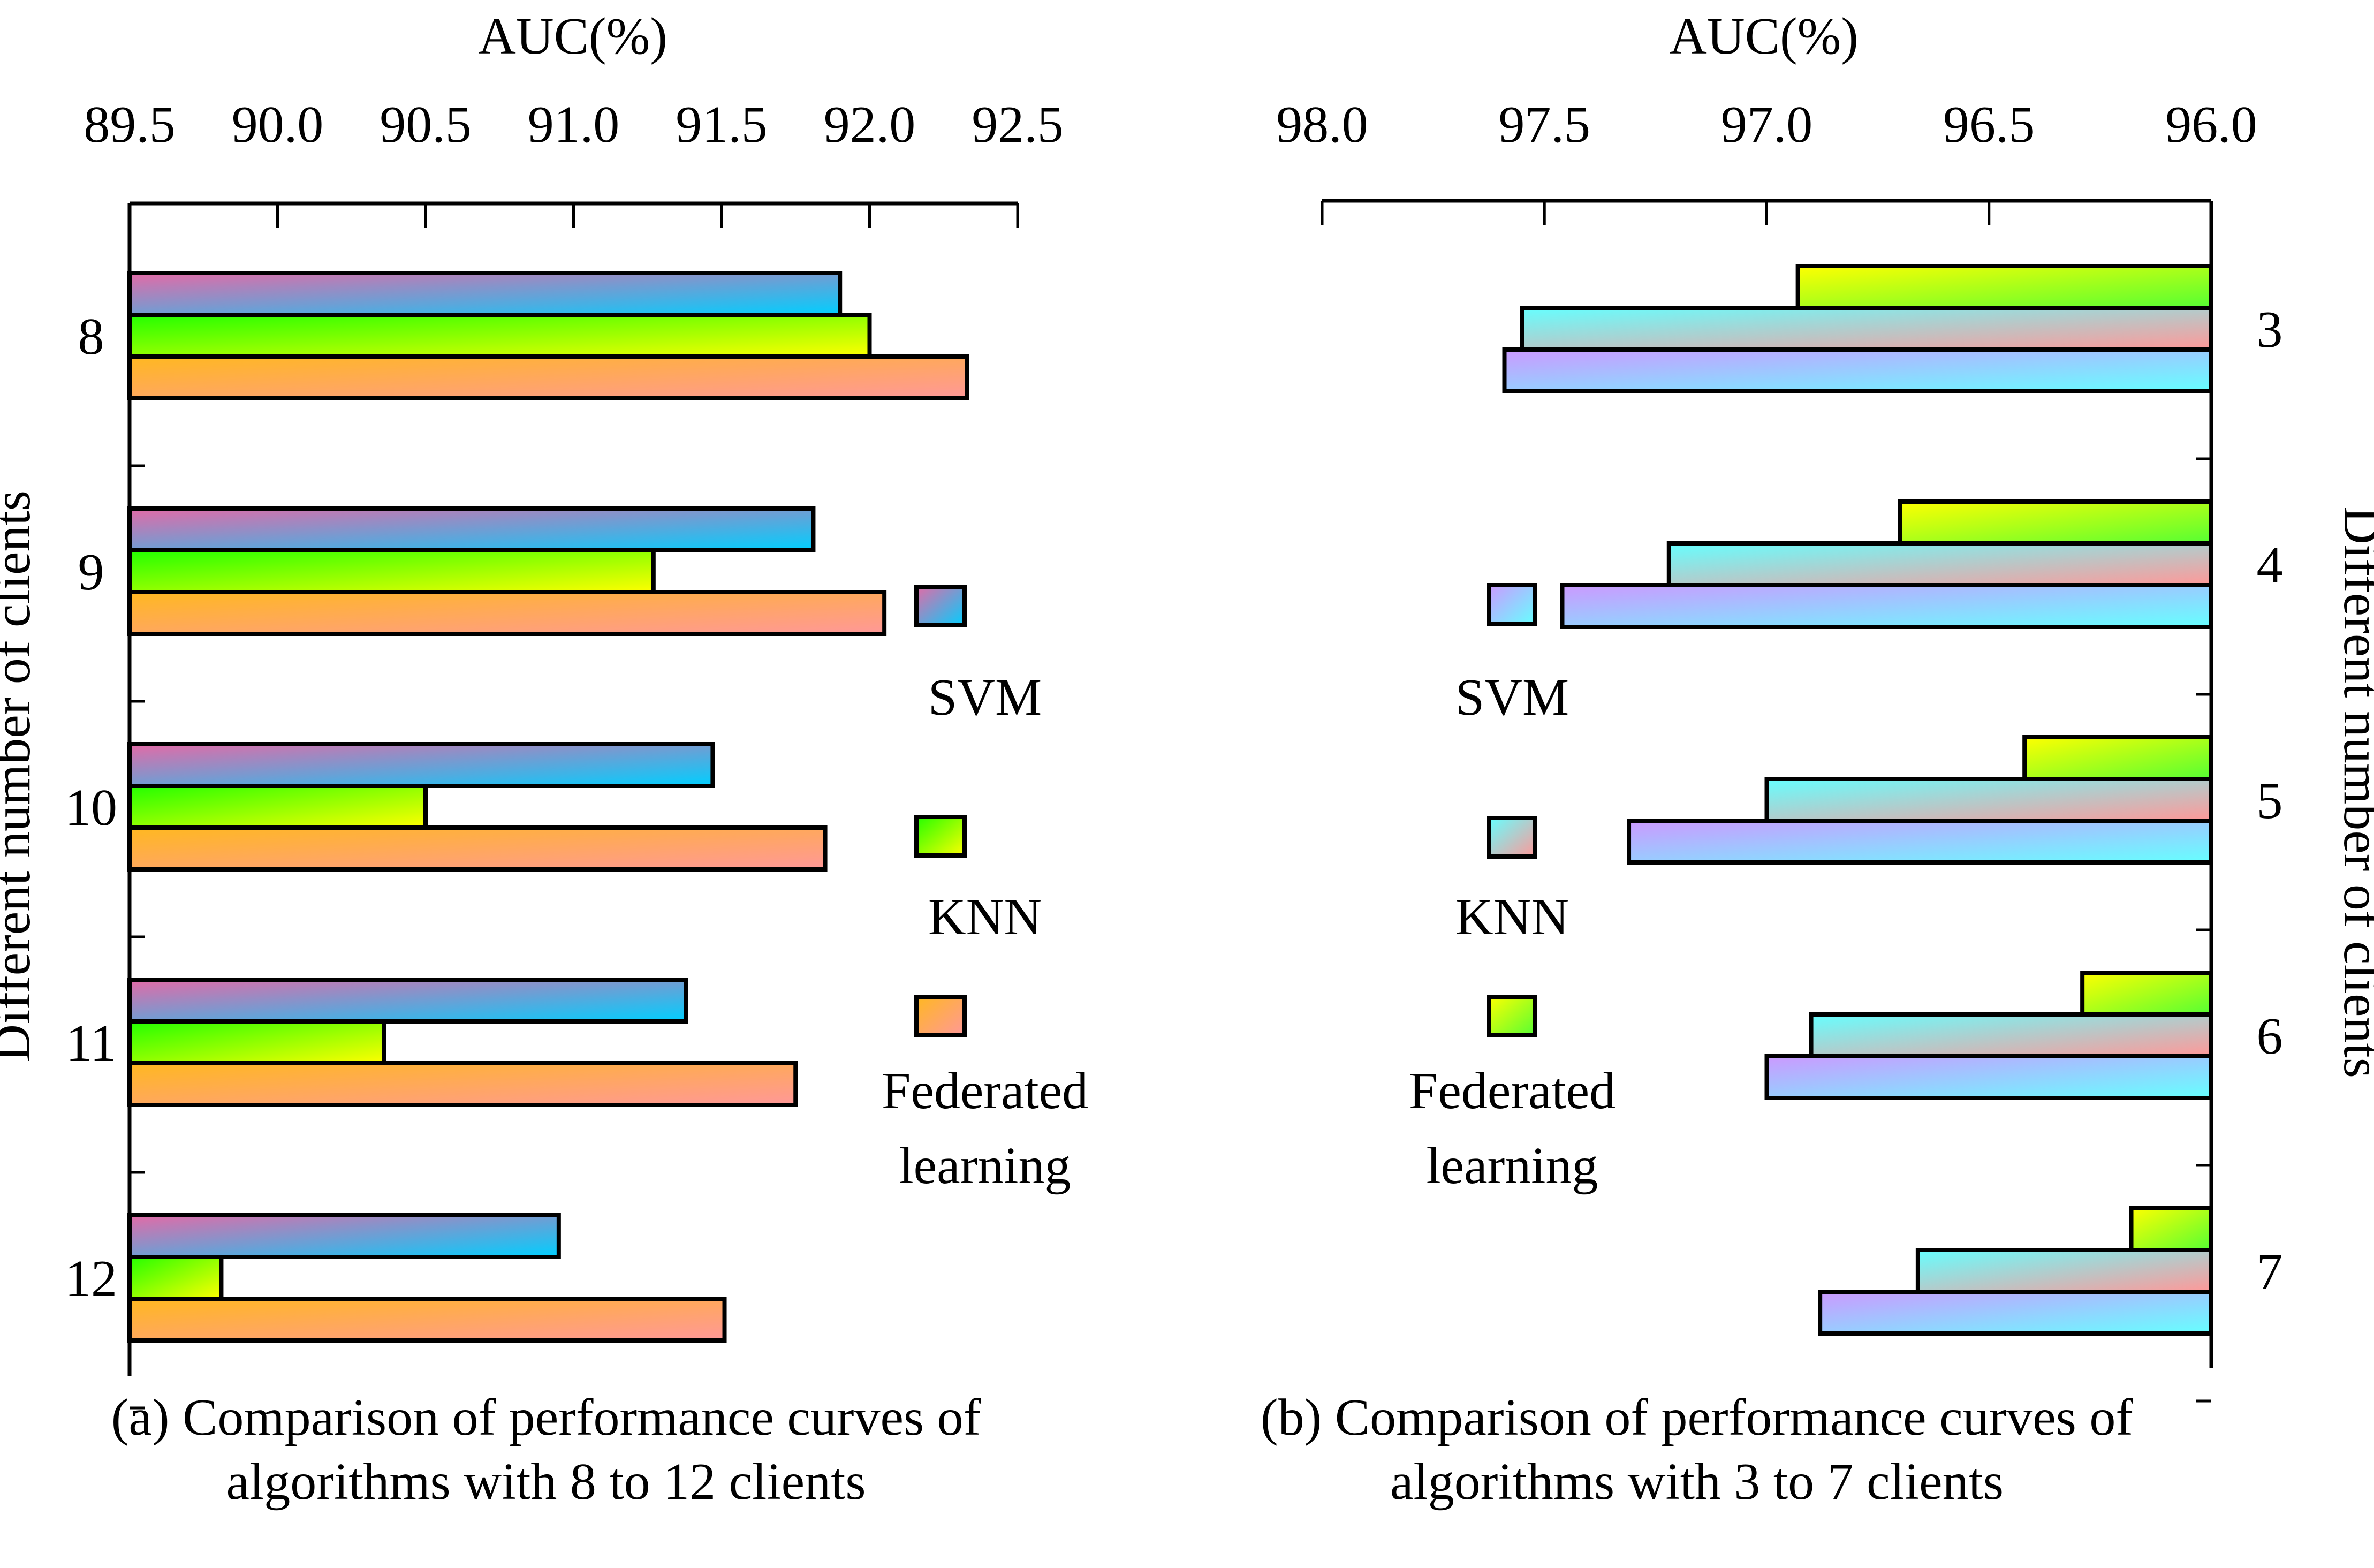  I want to click on x-tick-label: 91.5, so click(722, 125).